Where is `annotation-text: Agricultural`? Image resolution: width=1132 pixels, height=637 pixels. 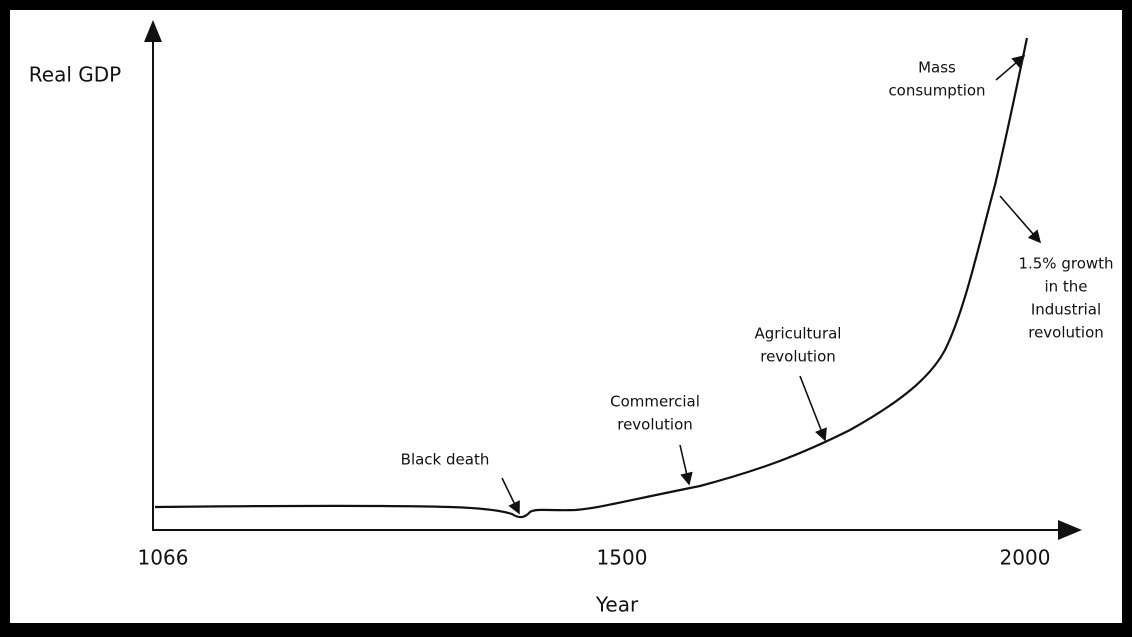 annotation-text: Agricultural is located at coordinates (798, 334).